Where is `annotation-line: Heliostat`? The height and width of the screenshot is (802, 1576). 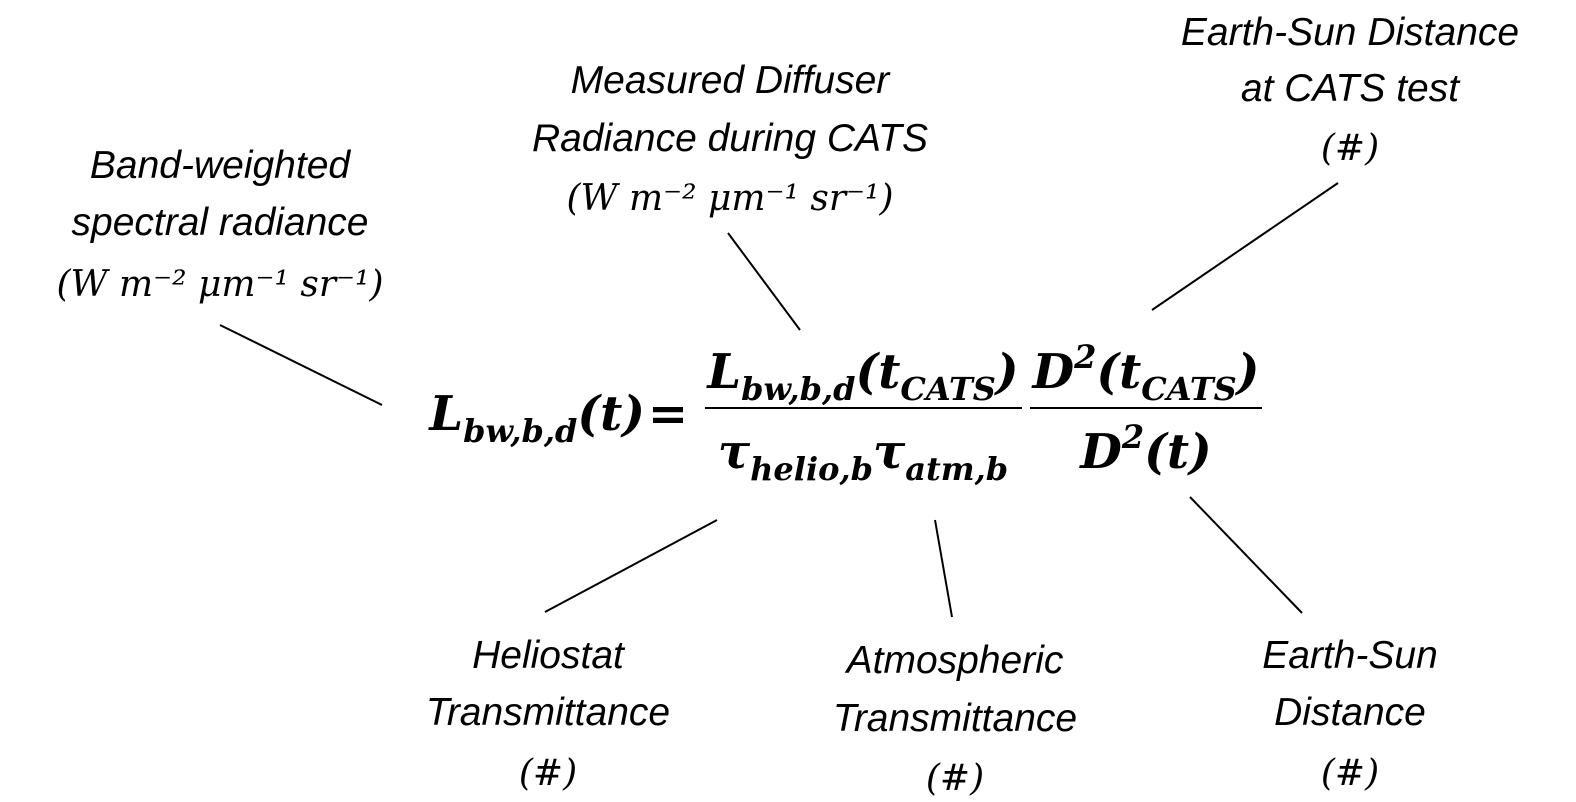 annotation-line: Heliostat is located at coordinates (549, 655).